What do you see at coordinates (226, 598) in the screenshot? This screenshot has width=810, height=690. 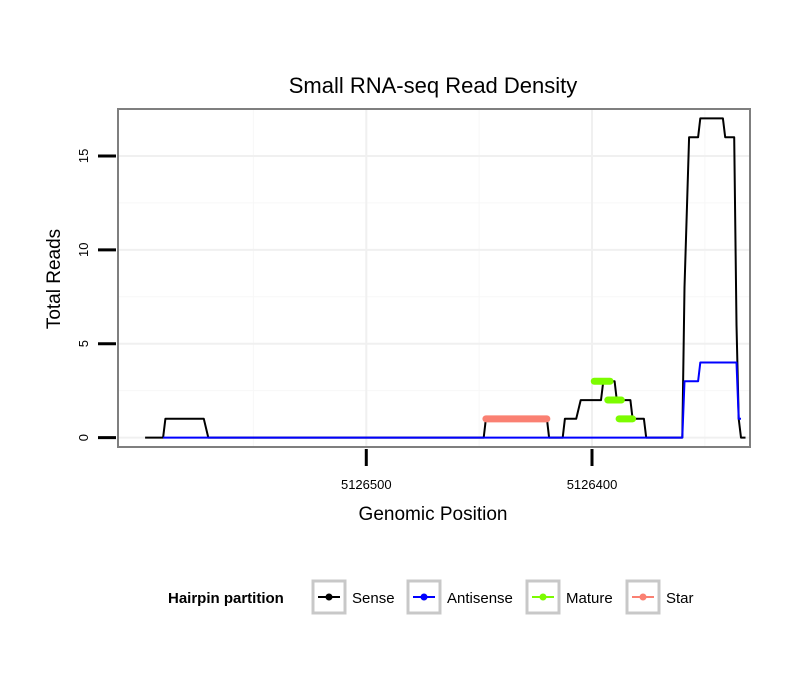 I see `legend-title: Hairpin partition` at bounding box center [226, 598].